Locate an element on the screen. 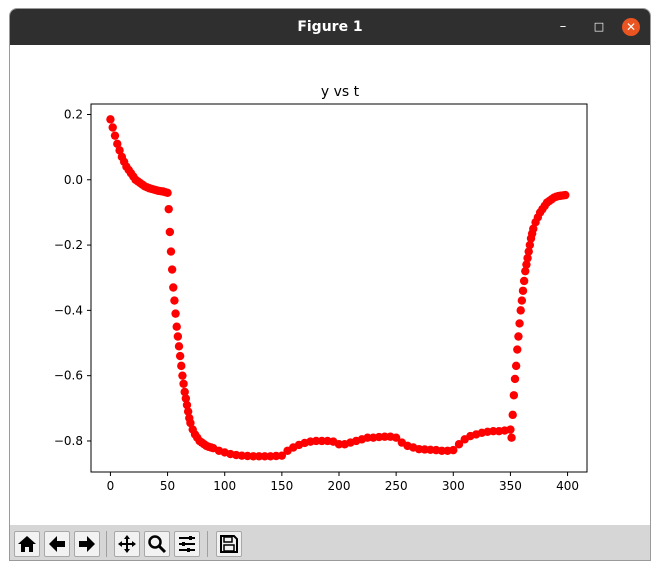 The width and height of the screenshot is (660, 569). configure-subplots-icon is located at coordinates (187, 544).